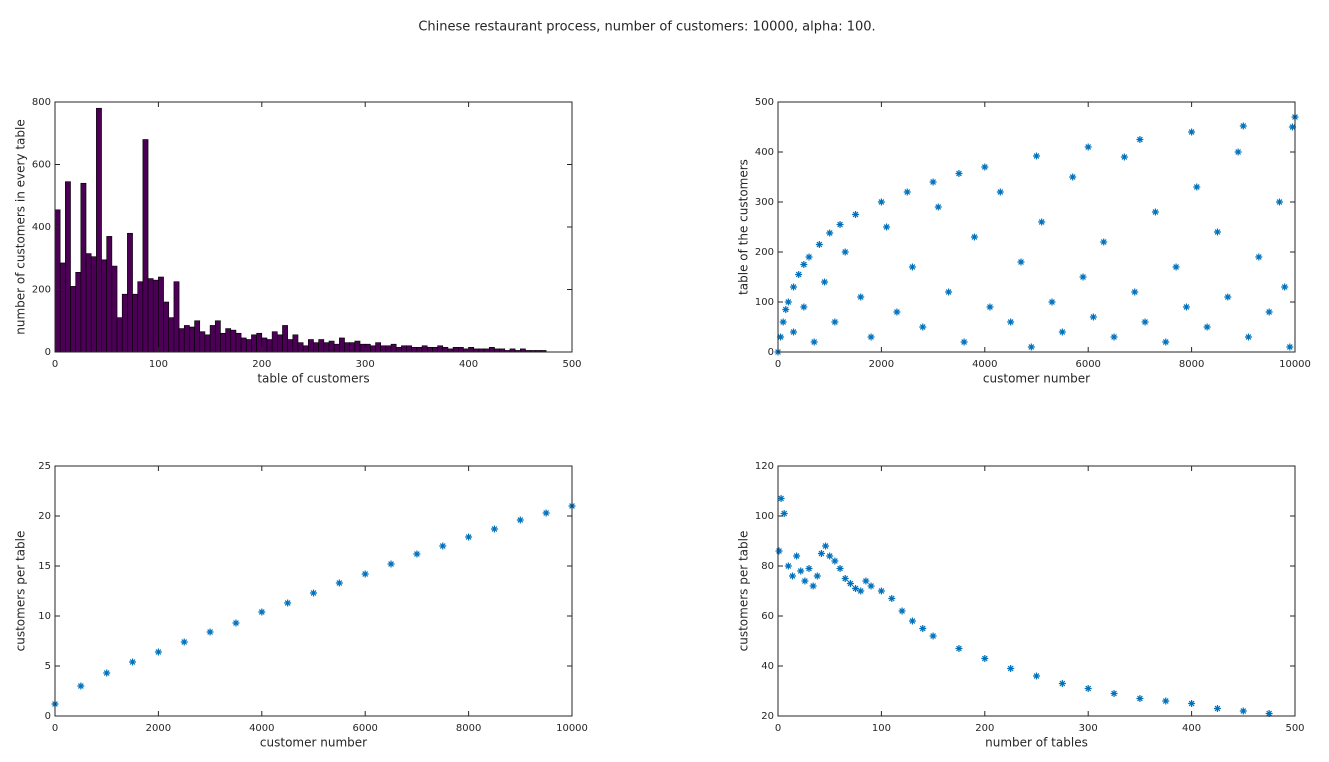 The image size is (1329, 762). What do you see at coordinates (767, 666) in the screenshot?
I see `y-tick-label: 40` at bounding box center [767, 666].